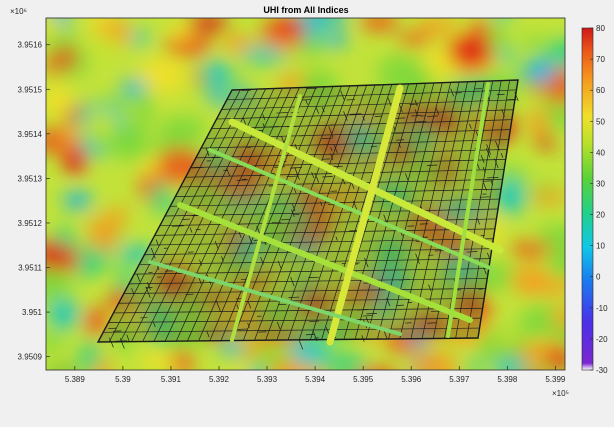  What do you see at coordinates (30, 223) in the screenshot?
I see `y-tick-label: 3.9512` at bounding box center [30, 223].